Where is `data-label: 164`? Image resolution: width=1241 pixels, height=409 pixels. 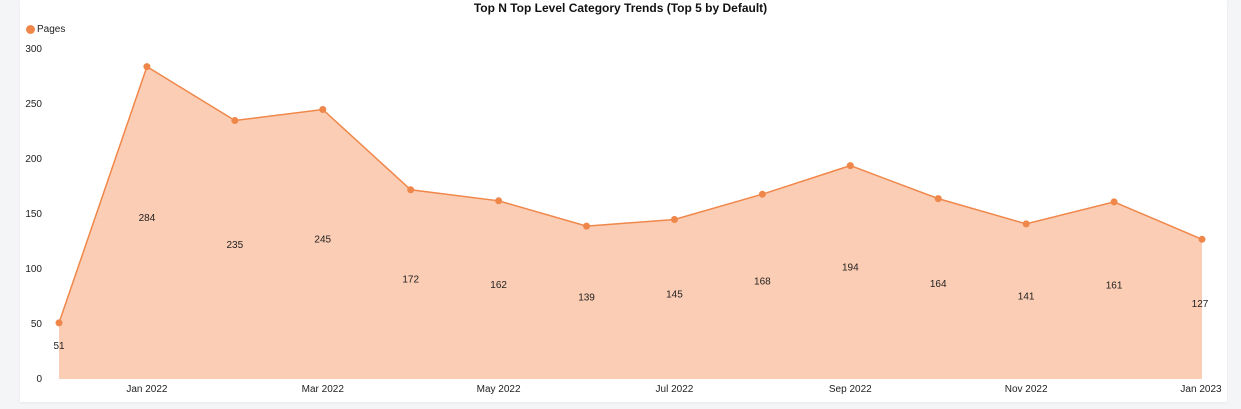
data-label: 164 is located at coordinates (938, 284).